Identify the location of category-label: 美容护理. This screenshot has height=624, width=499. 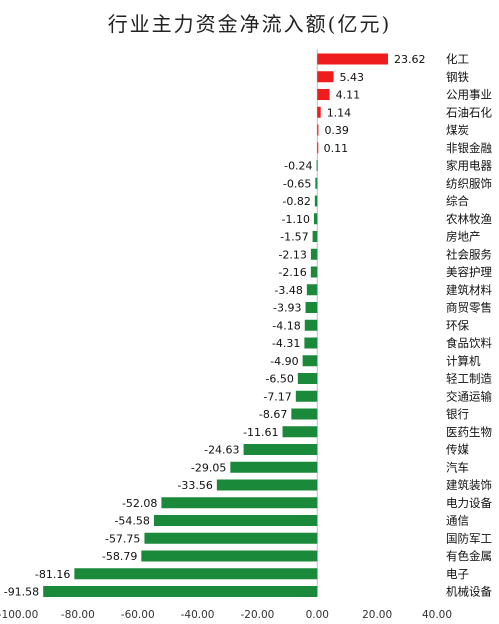
(469, 272).